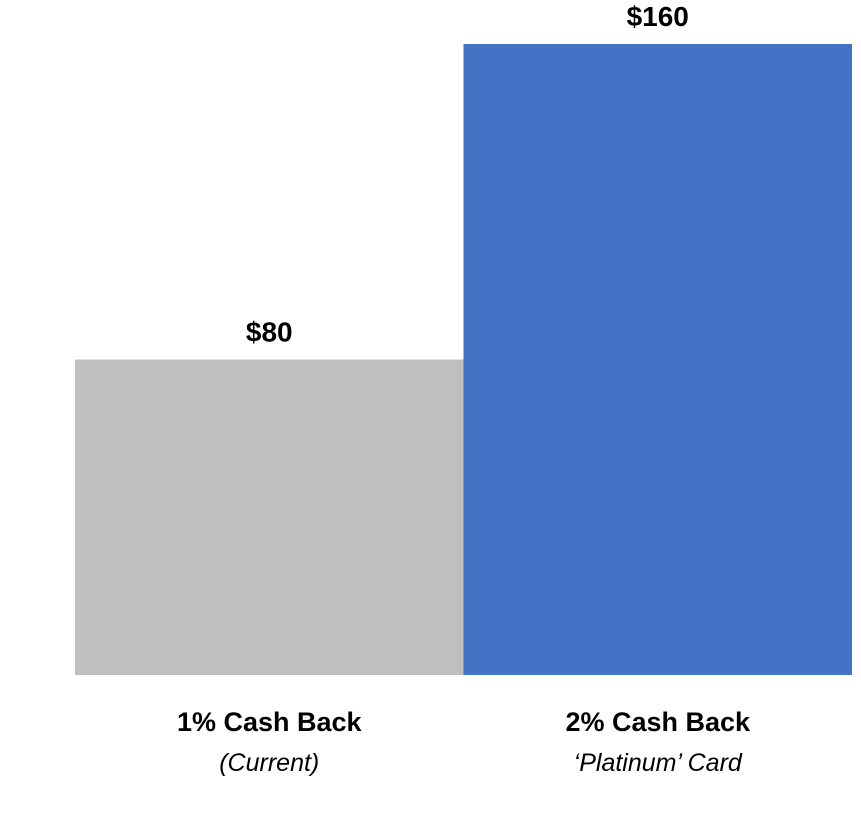 The image size is (861, 822). What do you see at coordinates (270, 722) in the screenshot?
I see `category-label-1: 1% Cash Back` at bounding box center [270, 722].